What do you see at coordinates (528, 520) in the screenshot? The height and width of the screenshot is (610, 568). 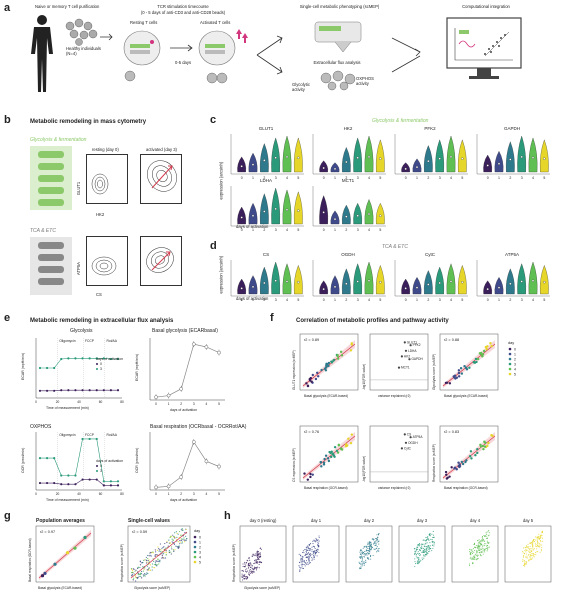 I see `svg-text: day 5` at bounding box center [528, 520].